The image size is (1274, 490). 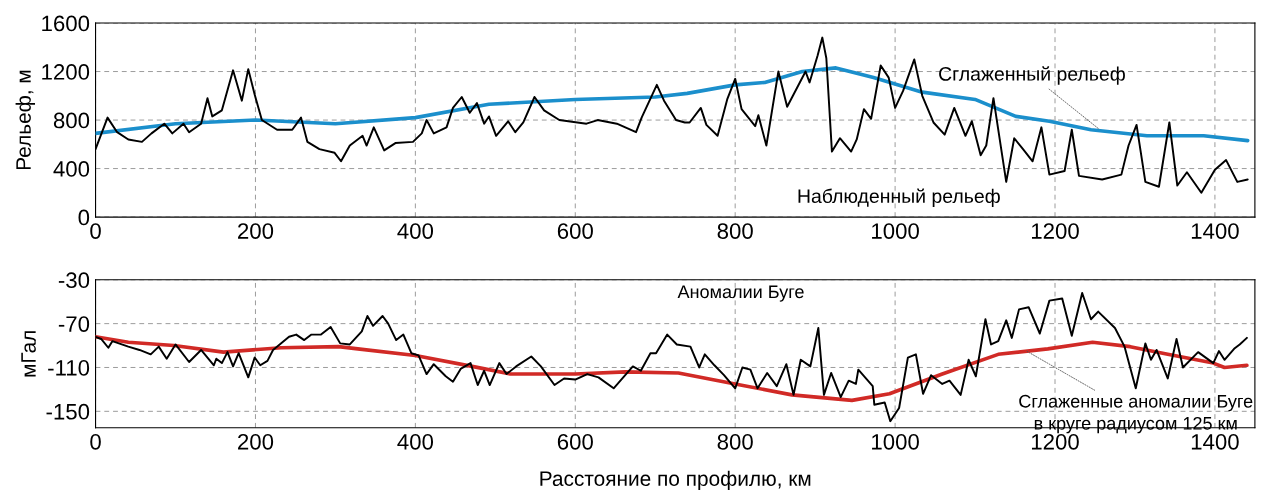 What do you see at coordinates (740, 293) in the screenshot?
I see `annotation: Аномалии Буге` at bounding box center [740, 293].